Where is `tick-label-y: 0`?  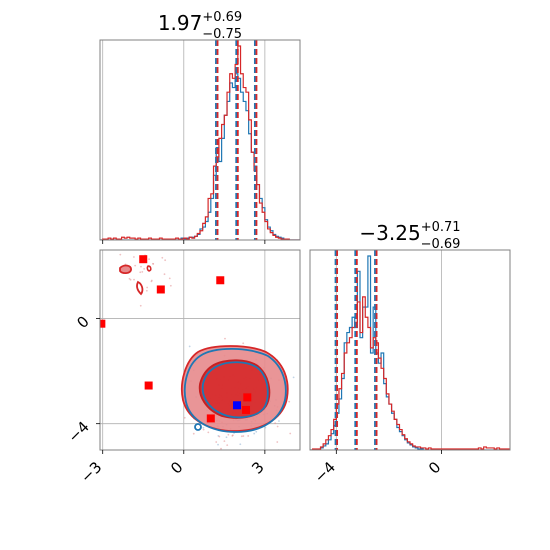
tick-label-y: 0 is located at coordinates (82, 322).